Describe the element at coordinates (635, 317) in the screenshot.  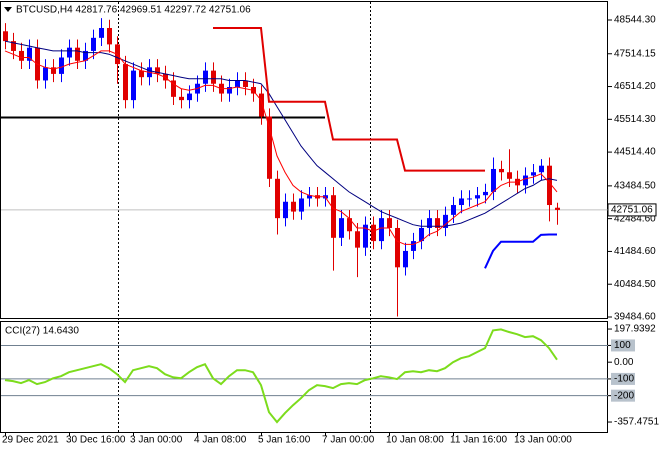
I see `y-tick-label: 39484.60` at that location.